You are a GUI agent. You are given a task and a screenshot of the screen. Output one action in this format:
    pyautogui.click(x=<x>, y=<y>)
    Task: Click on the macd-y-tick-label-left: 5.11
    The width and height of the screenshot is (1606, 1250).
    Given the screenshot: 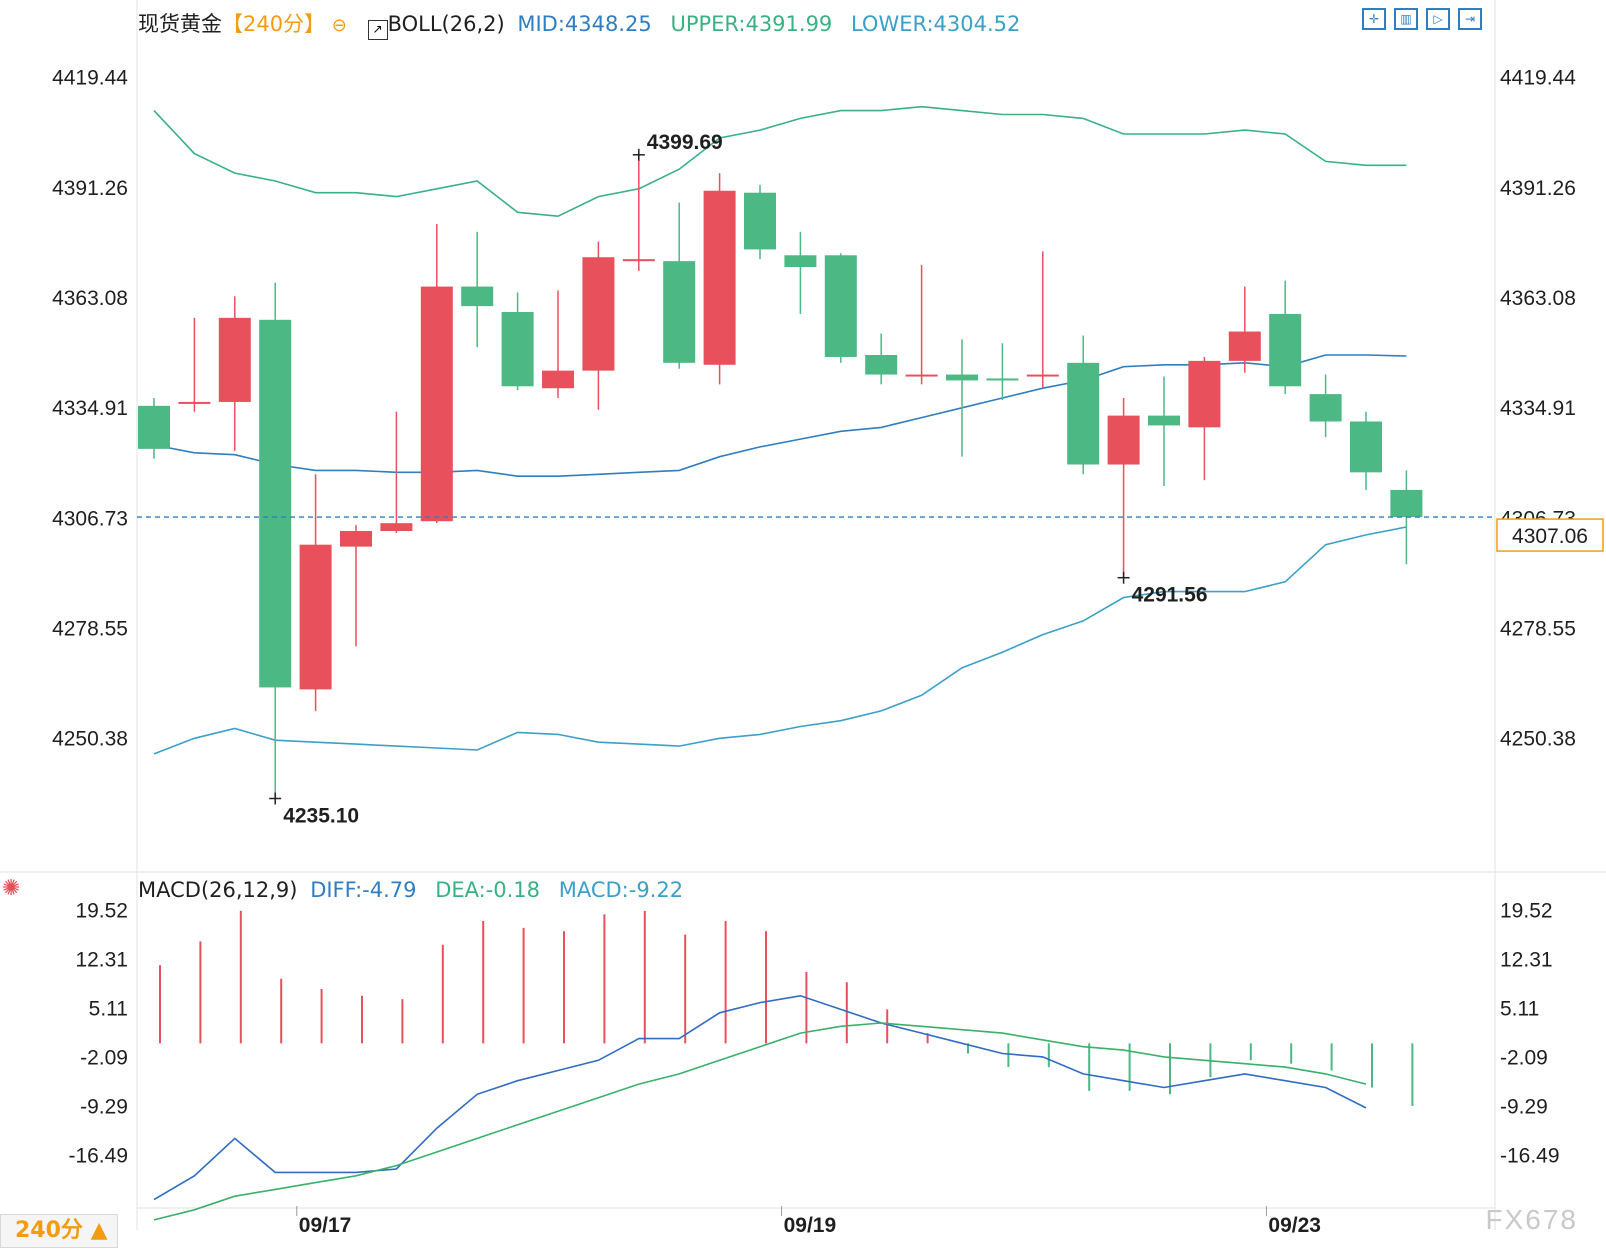 What is the action you would take?
    pyautogui.click(x=108, y=1009)
    